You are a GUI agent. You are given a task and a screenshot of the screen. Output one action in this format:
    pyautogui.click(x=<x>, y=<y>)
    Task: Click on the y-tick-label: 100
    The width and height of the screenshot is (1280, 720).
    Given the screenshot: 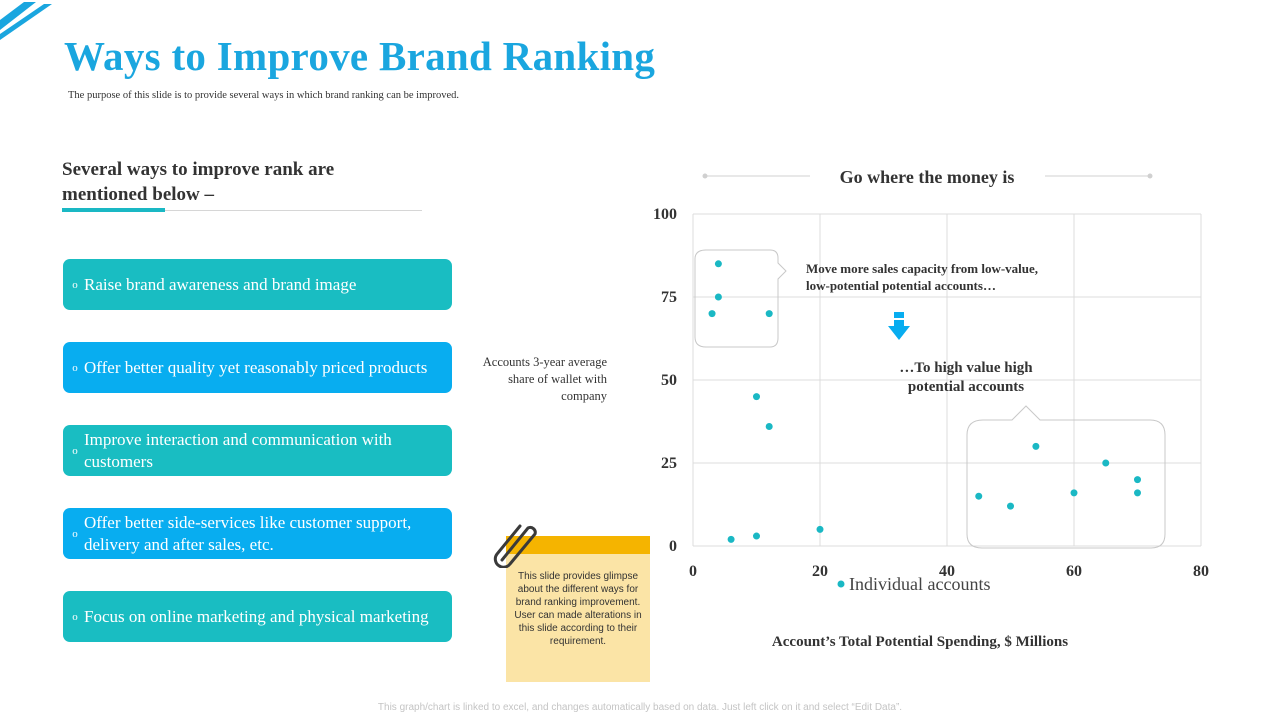 What is the action you would take?
    pyautogui.click(x=665, y=214)
    